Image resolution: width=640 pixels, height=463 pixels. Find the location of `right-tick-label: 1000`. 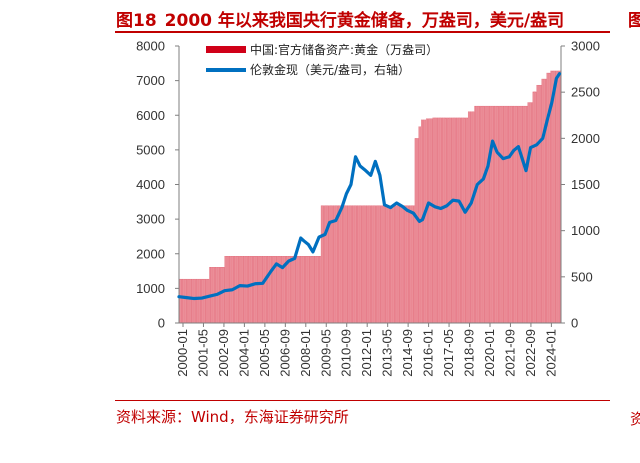

right-tick-label: 1000 is located at coordinates (585, 230).